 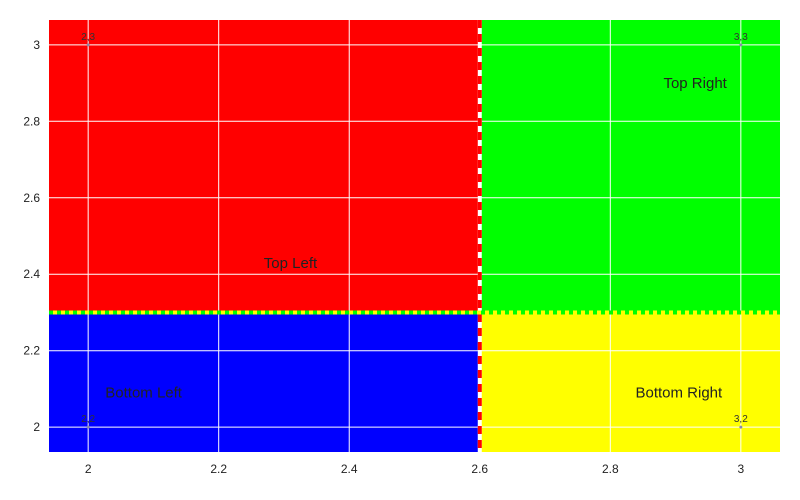 What do you see at coordinates (610, 469) in the screenshot?
I see `x-tick-label: 2.8` at bounding box center [610, 469].